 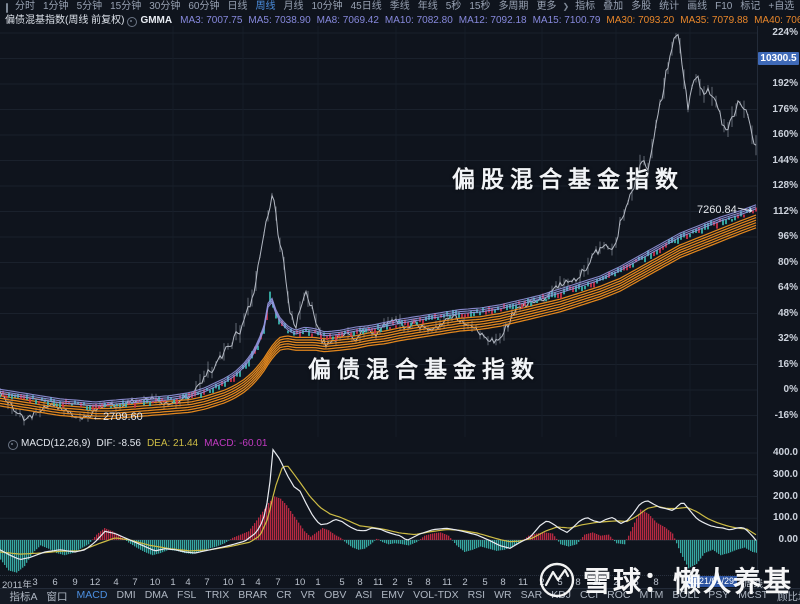 I want to click on y-axis-label-144%: 144%, so click(x=785, y=160).